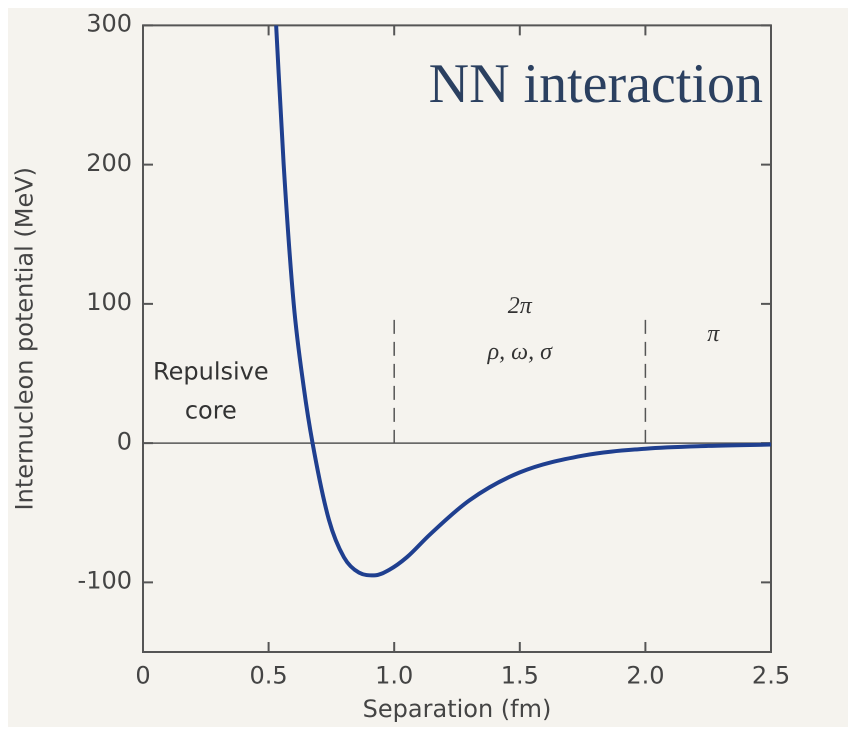 Image resolution: width=856 pixels, height=735 pixels. Describe the element at coordinates (645, 676) in the screenshot. I see `x-tick-label: 2.0` at that location.